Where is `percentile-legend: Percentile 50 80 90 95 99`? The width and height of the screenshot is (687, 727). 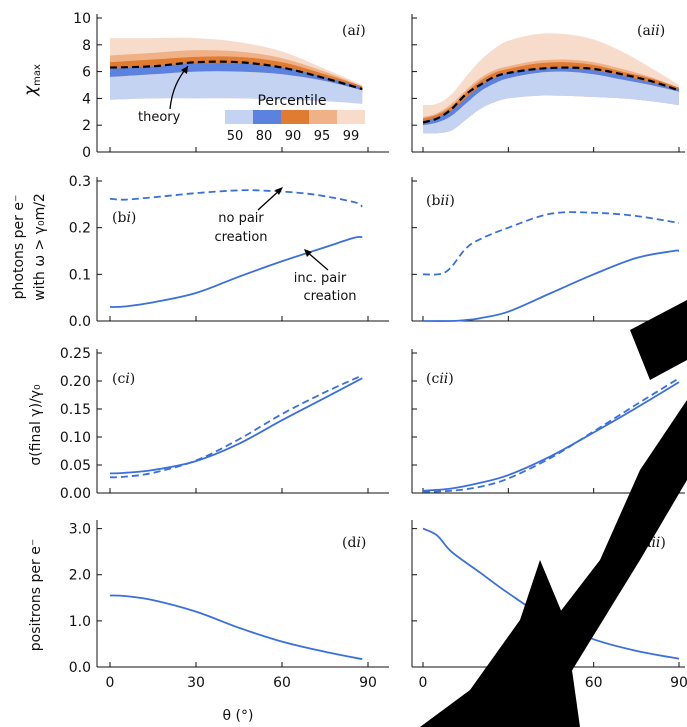 percentile-legend: Percentile 50 80 90 95 99 is located at coordinates (295, 118).